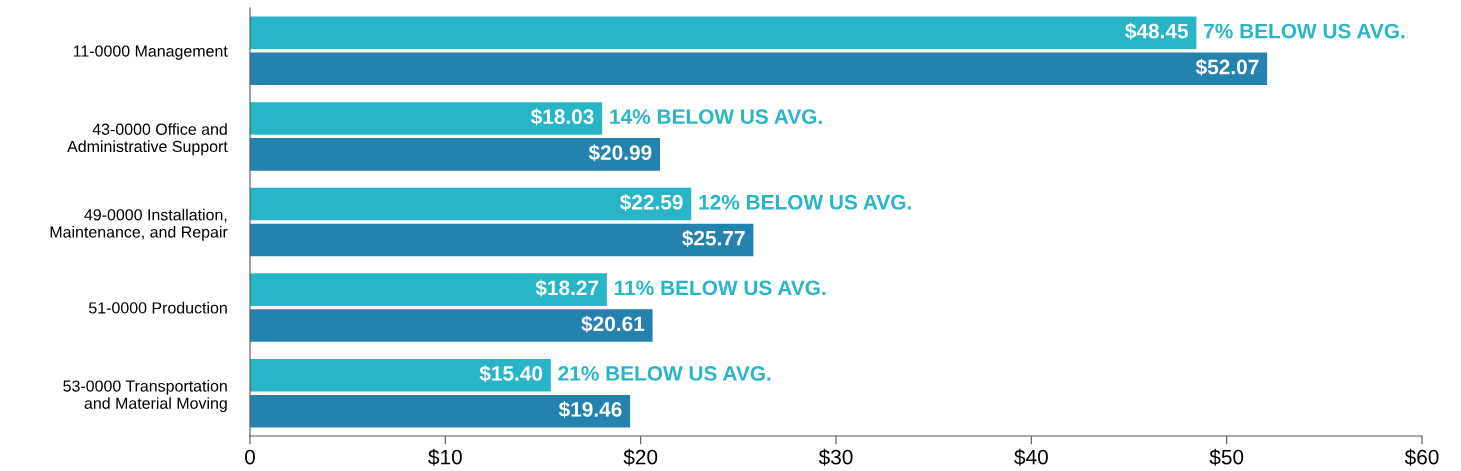  Describe the element at coordinates (562, 117) in the screenshot. I see `data-label: $18.03` at that location.